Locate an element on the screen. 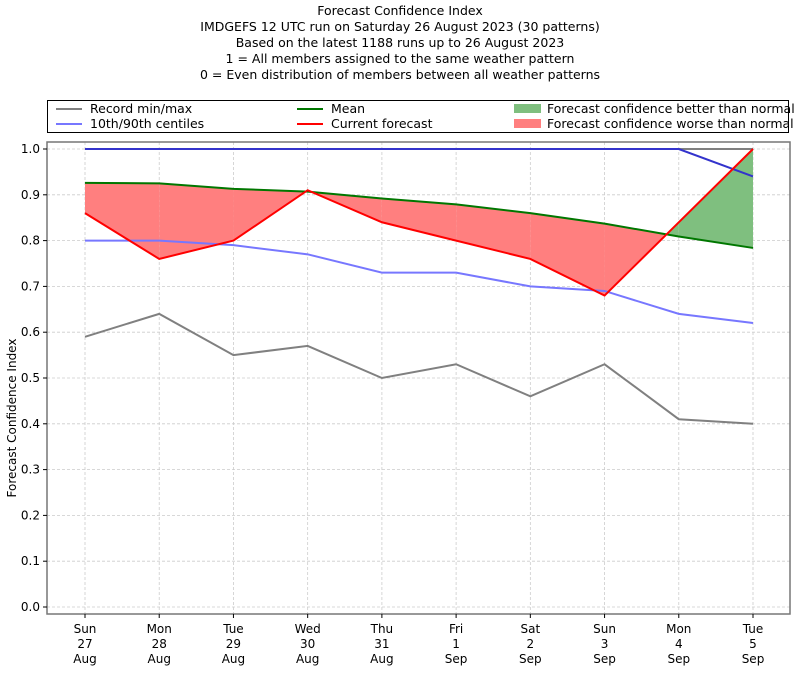 The height and width of the screenshot is (676, 800). legend-label: Mean is located at coordinates (348, 108).